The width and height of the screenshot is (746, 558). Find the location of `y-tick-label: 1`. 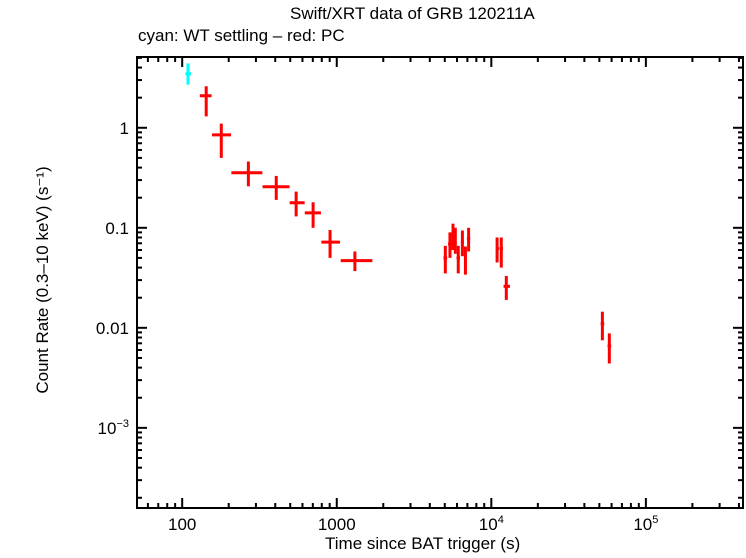

y-tick-label: 1 is located at coordinates (124, 128).